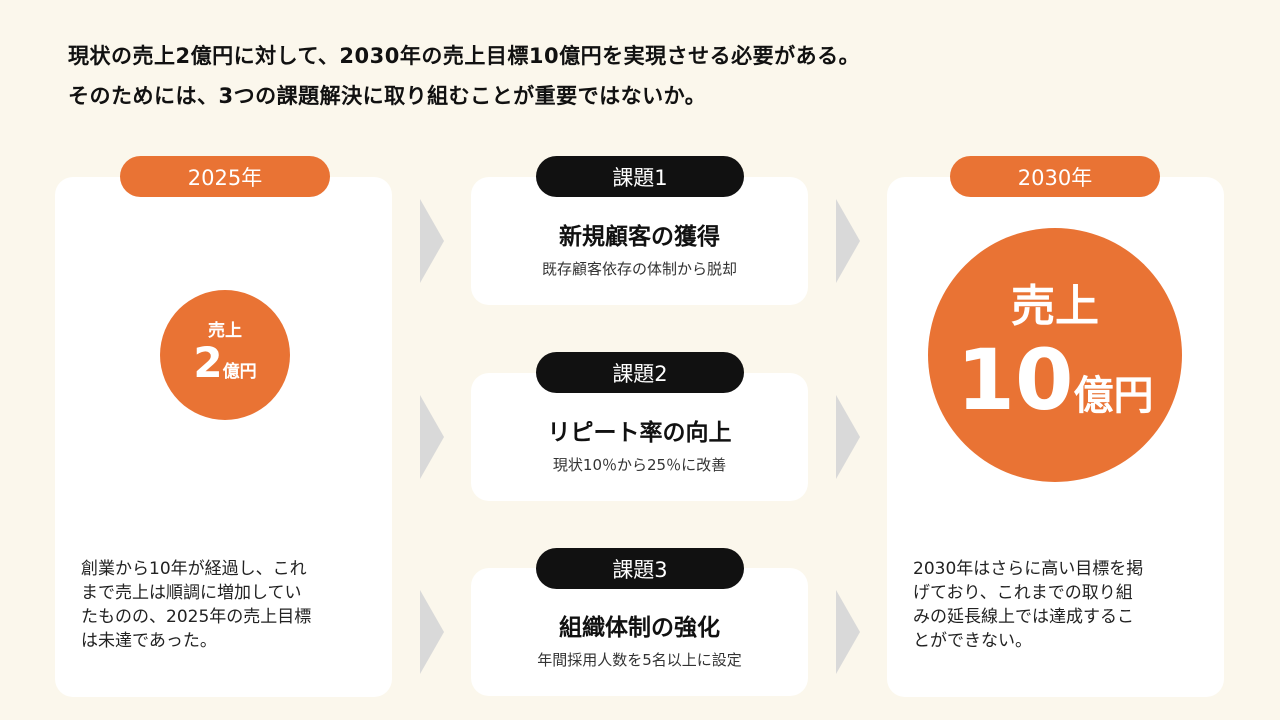 The width and height of the screenshot is (1280, 720). Describe the element at coordinates (639, 465) in the screenshot. I see `task-subtitle: 現状10％から25％に改善` at that location.